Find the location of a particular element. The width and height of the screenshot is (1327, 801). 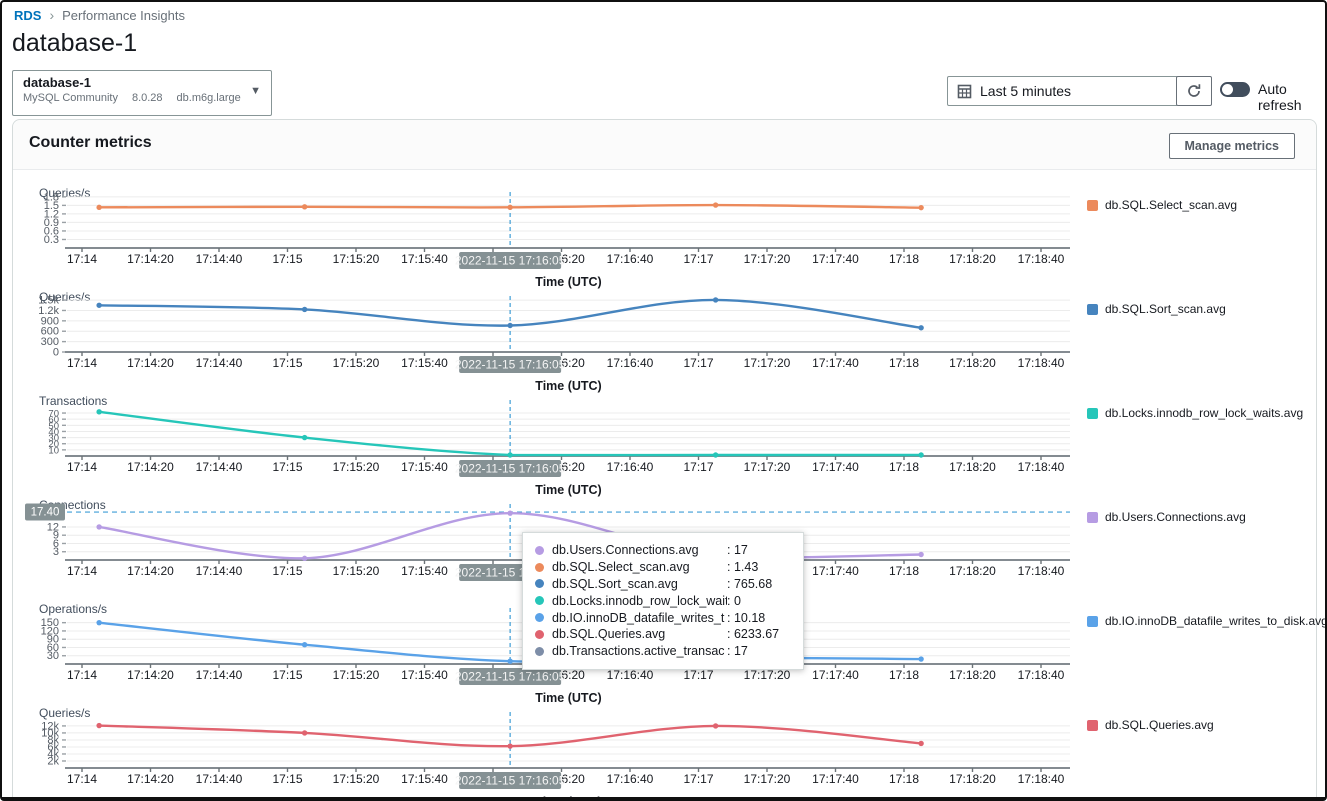

panel-title: Counter metrics is located at coordinates (90, 142).